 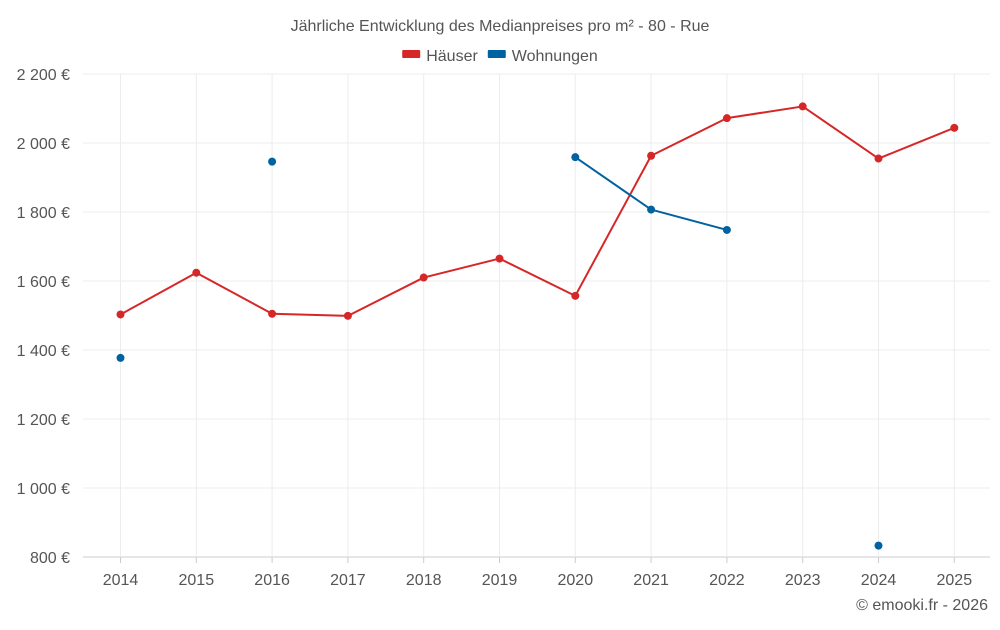 What do you see at coordinates (555, 56) in the screenshot?
I see `legend-label: Wohnungen` at bounding box center [555, 56].